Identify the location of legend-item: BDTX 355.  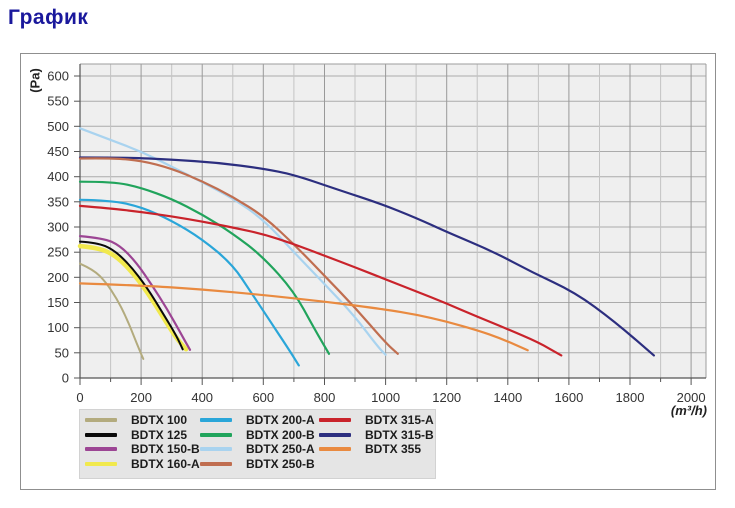
(370, 449).